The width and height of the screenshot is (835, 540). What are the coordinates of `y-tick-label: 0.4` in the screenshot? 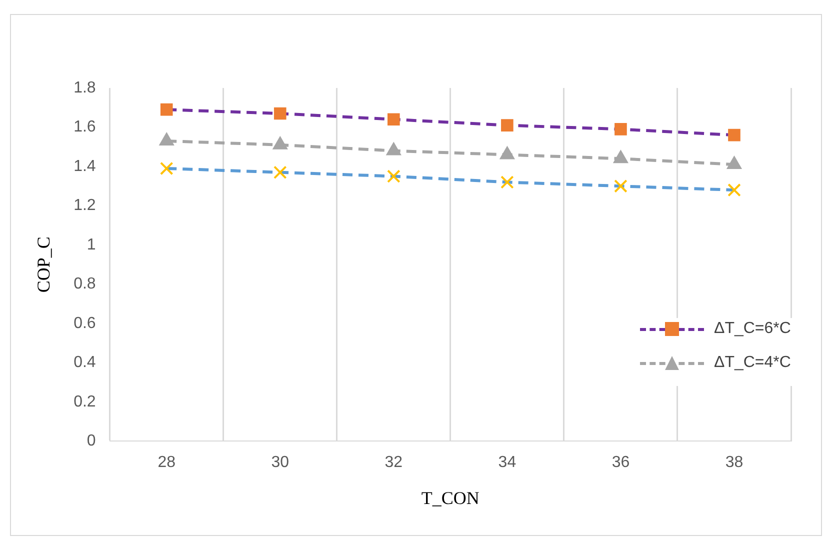 It's located at (85, 363).